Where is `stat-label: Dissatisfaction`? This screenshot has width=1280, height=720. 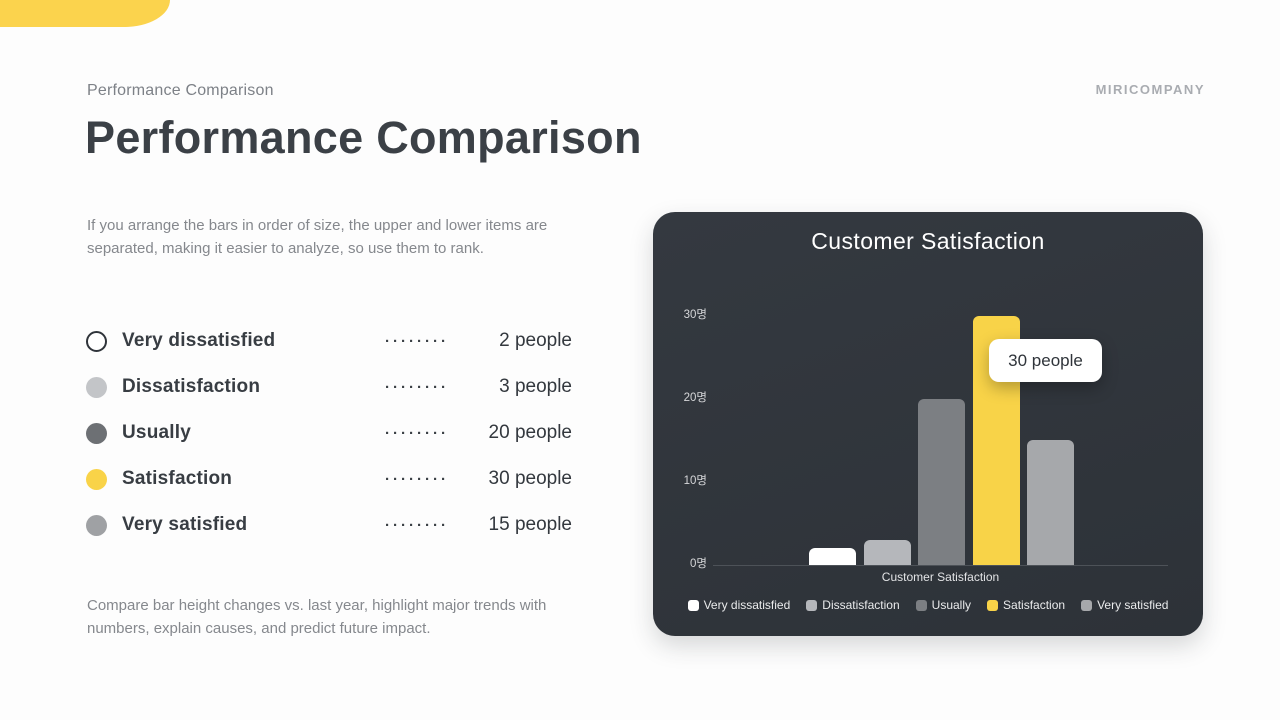 stat-label: Dissatisfaction is located at coordinates (191, 386).